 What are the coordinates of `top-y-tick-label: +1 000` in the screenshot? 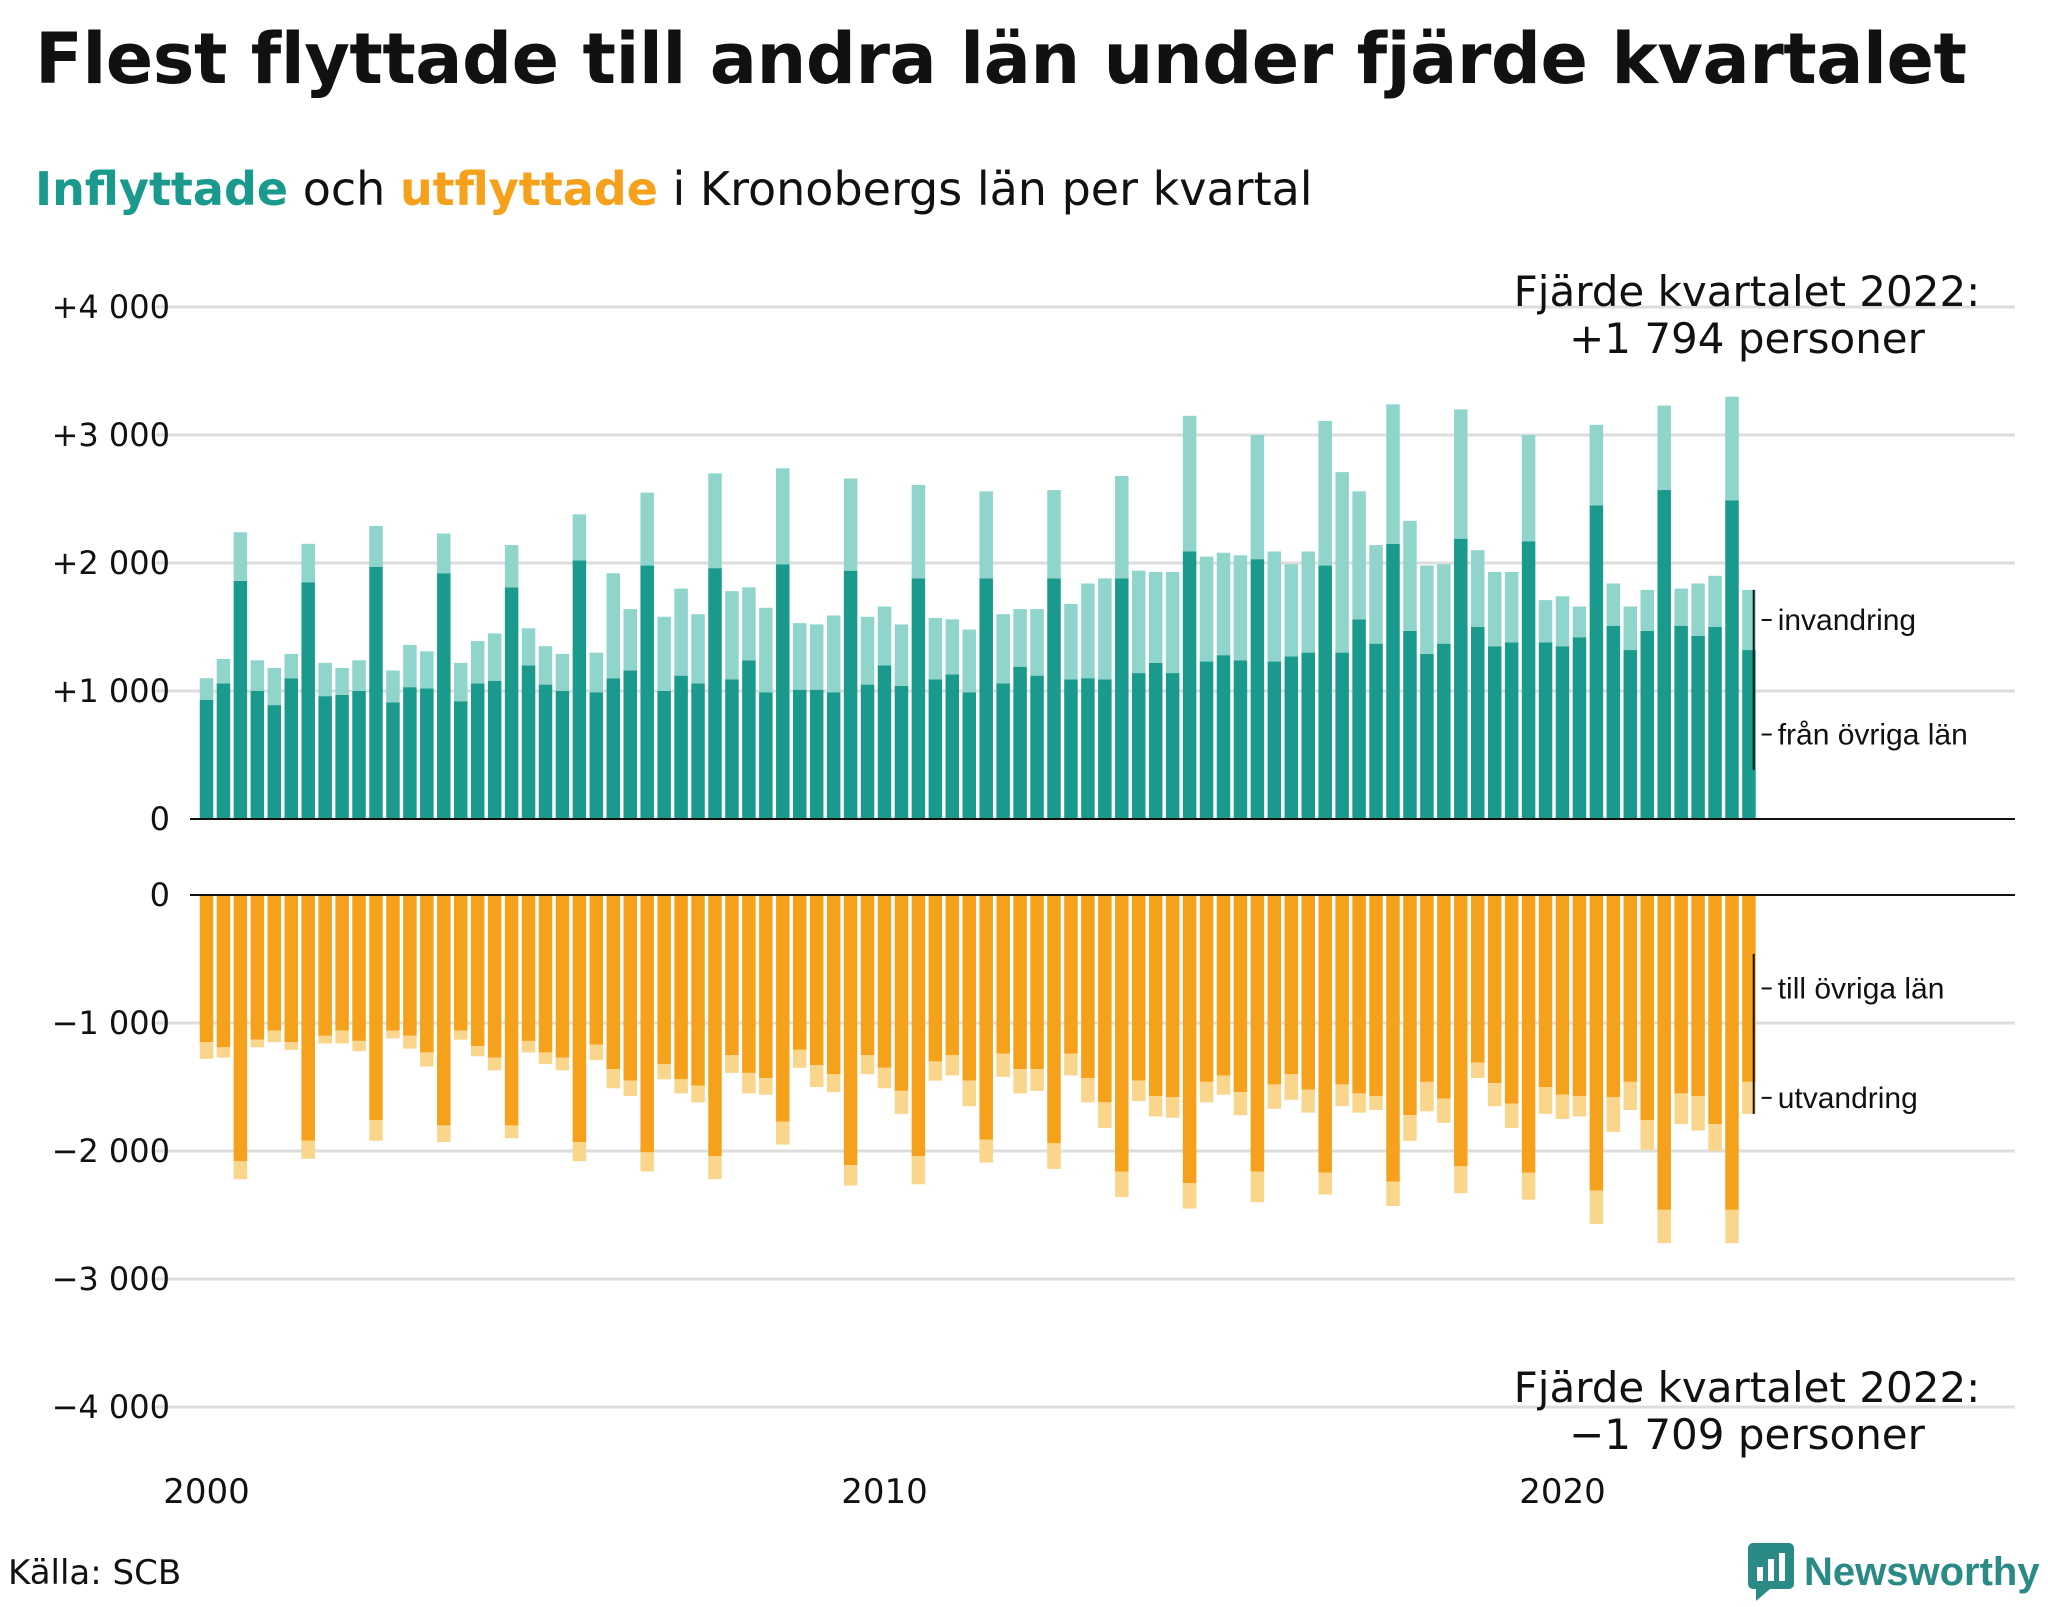 It's located at (111, 691).